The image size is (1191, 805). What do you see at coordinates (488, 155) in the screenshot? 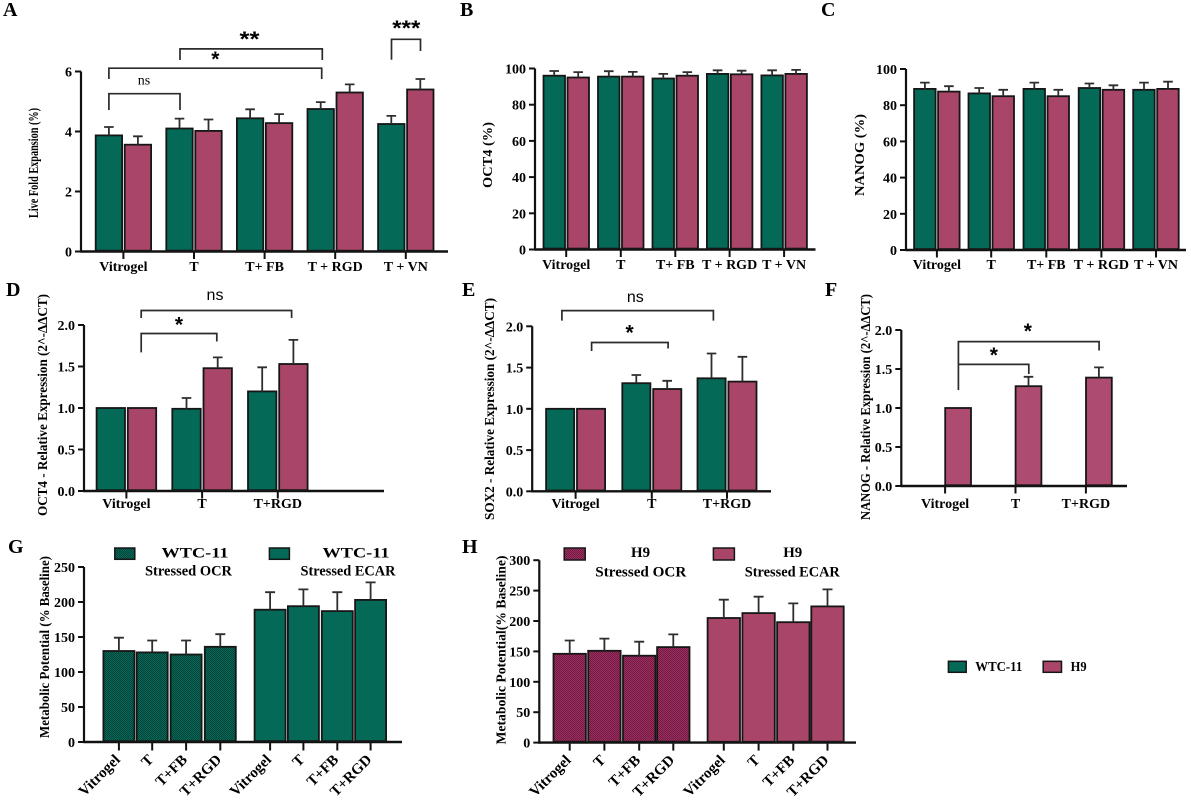
I see `svg-text: OCT4 (%)` at bounding box center [488, 155].